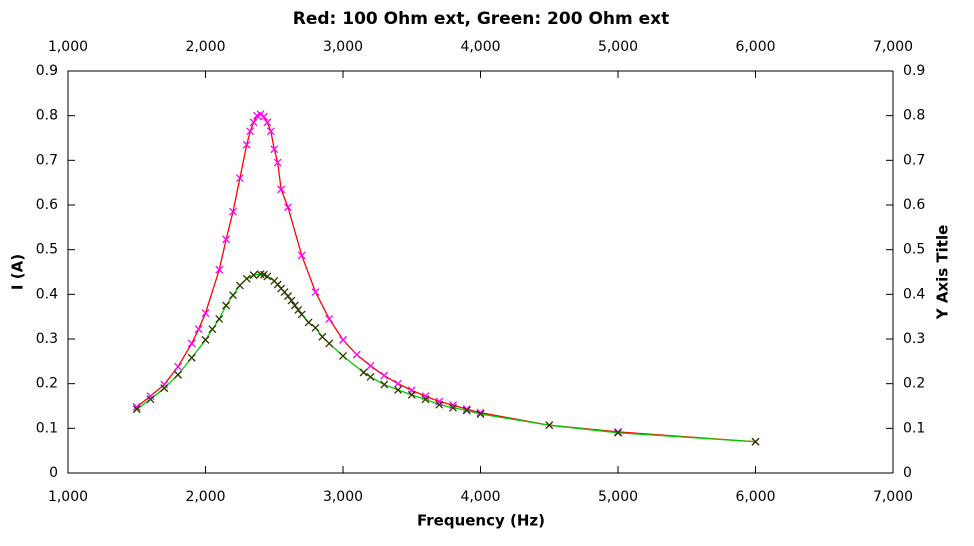 The height and width of the screenshot is (546, 974). Describe the element at coordinates (343, 47) in the screenshot. I see `x2-tick-label: 3,000` at that location.